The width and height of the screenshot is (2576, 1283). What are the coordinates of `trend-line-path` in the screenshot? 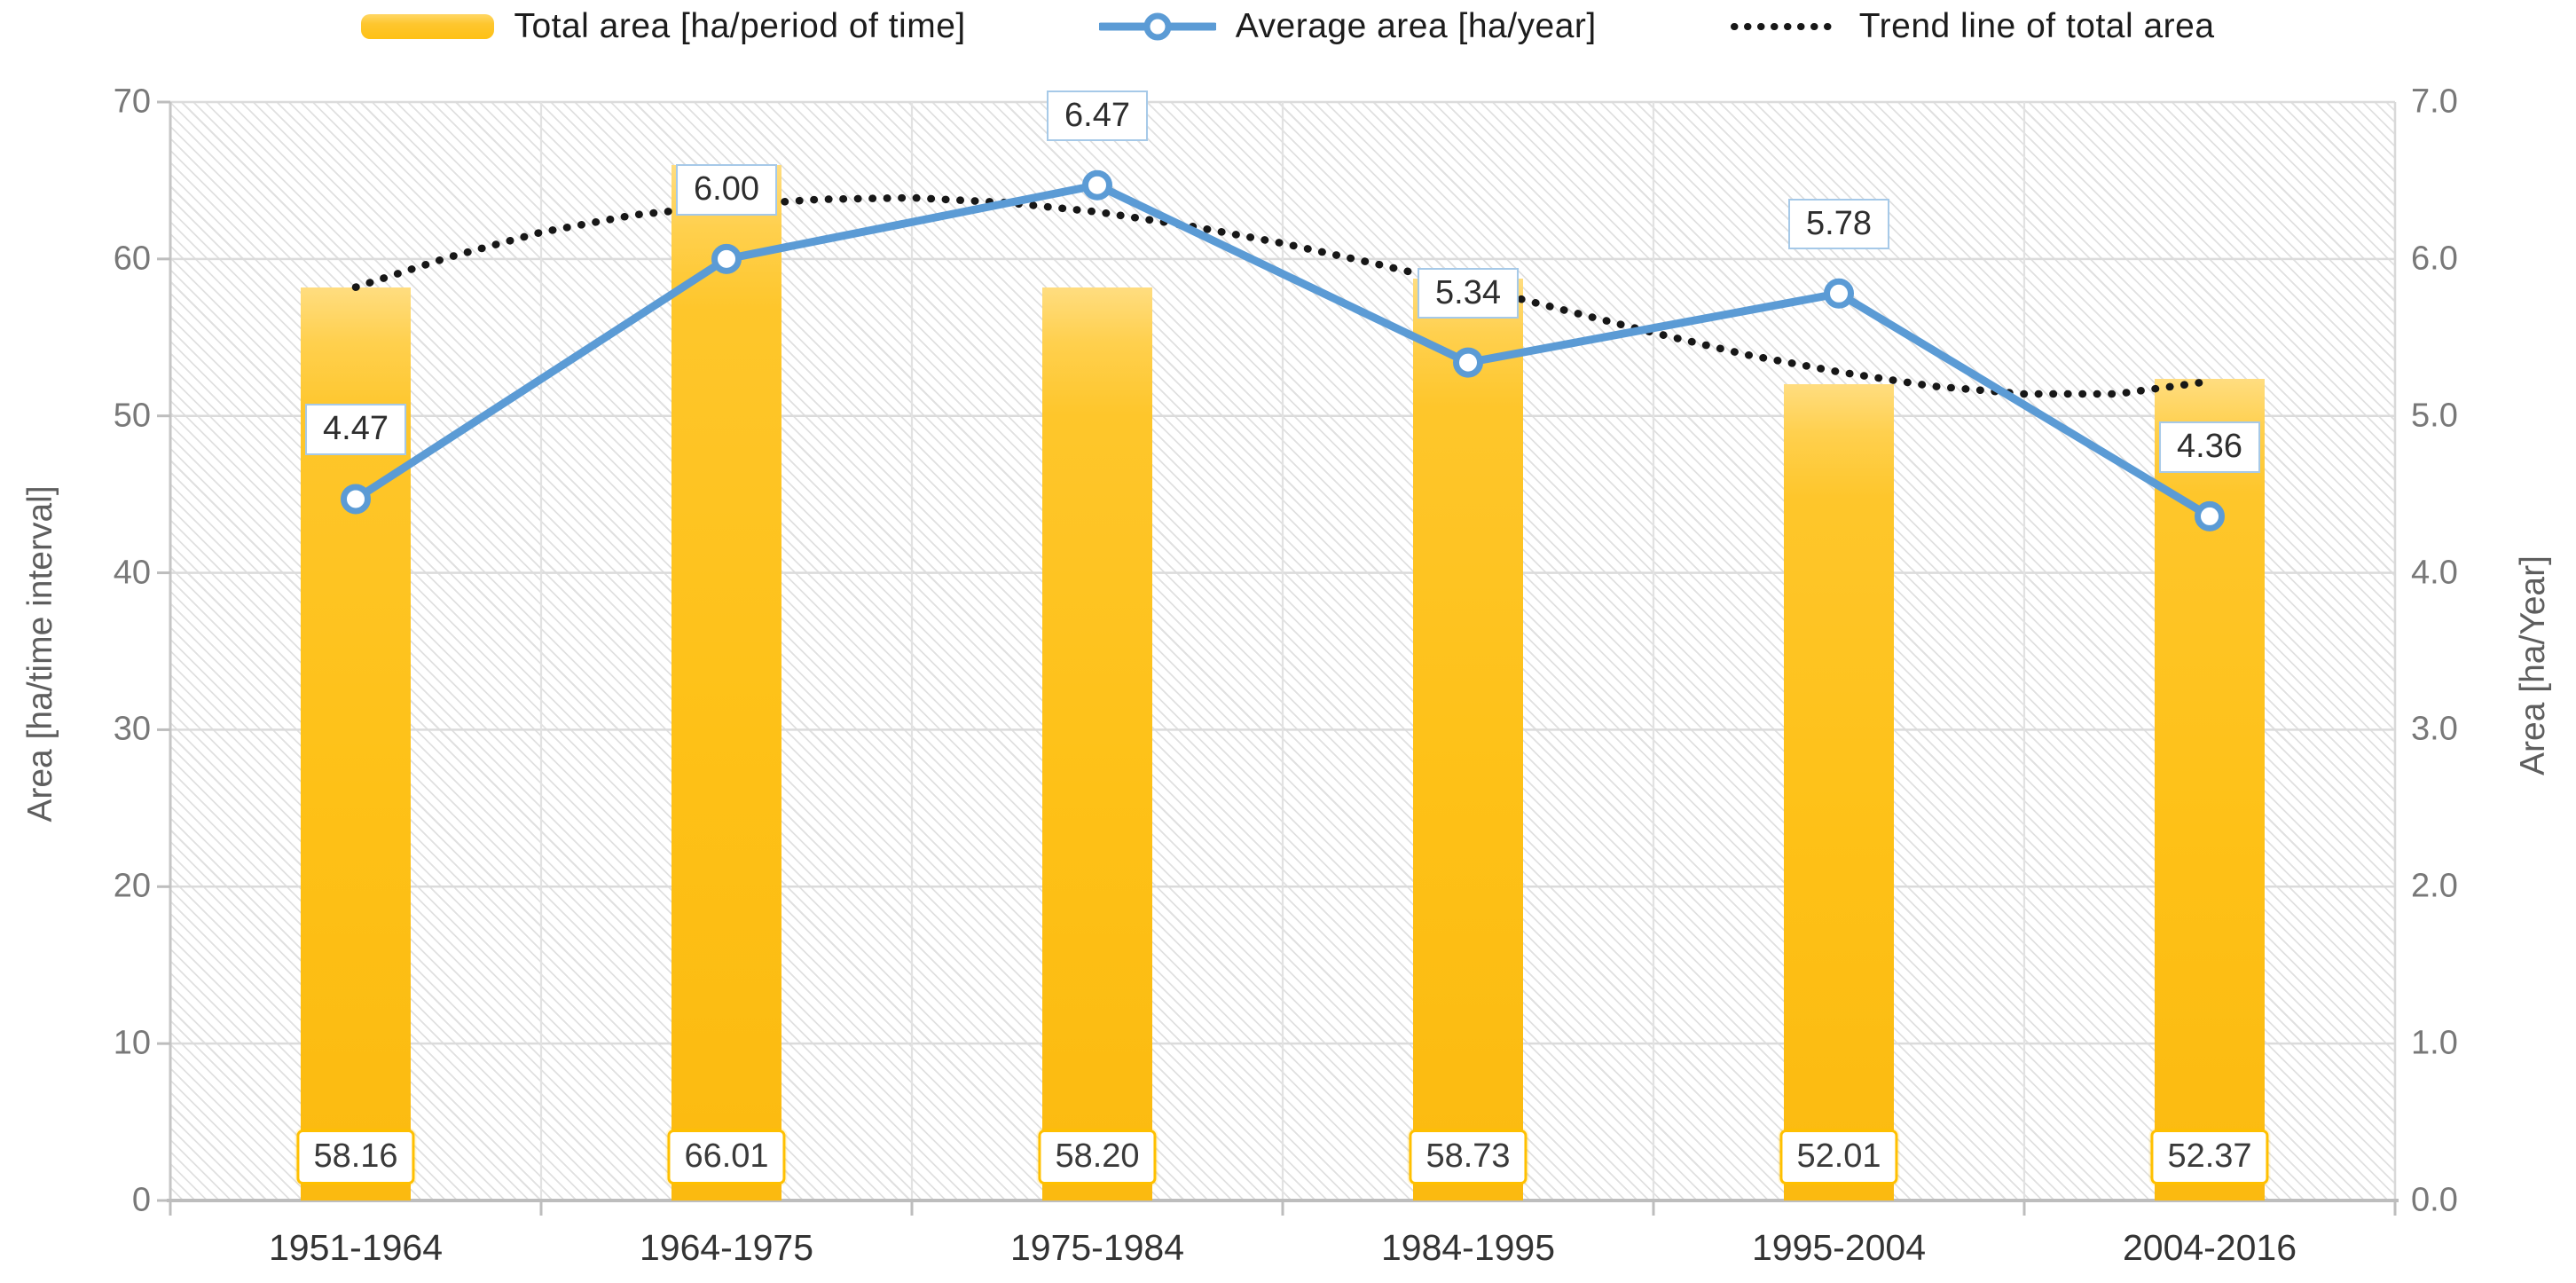 It's located at (1282, 295).